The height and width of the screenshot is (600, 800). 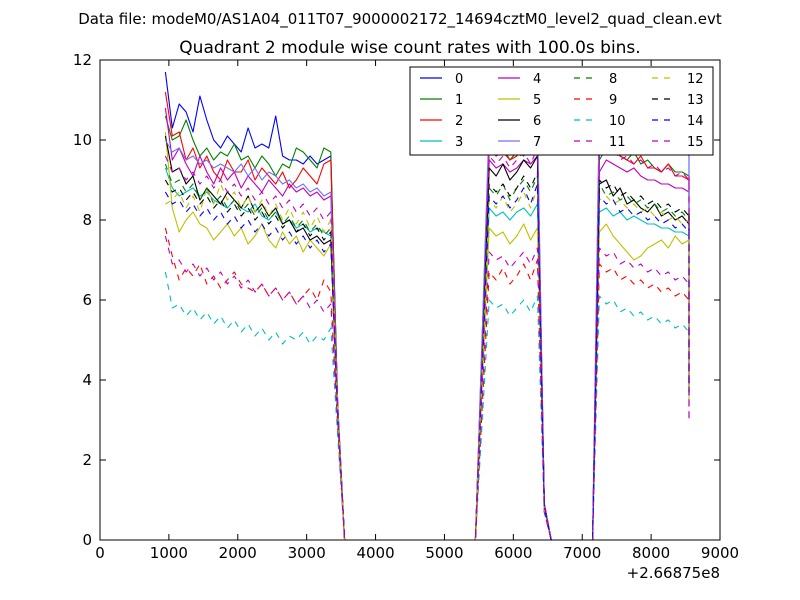 What do you see at coordinates (695, 121) in the screenshot?
I see `legend-label-14: 14` at bounding box center [695, 121].